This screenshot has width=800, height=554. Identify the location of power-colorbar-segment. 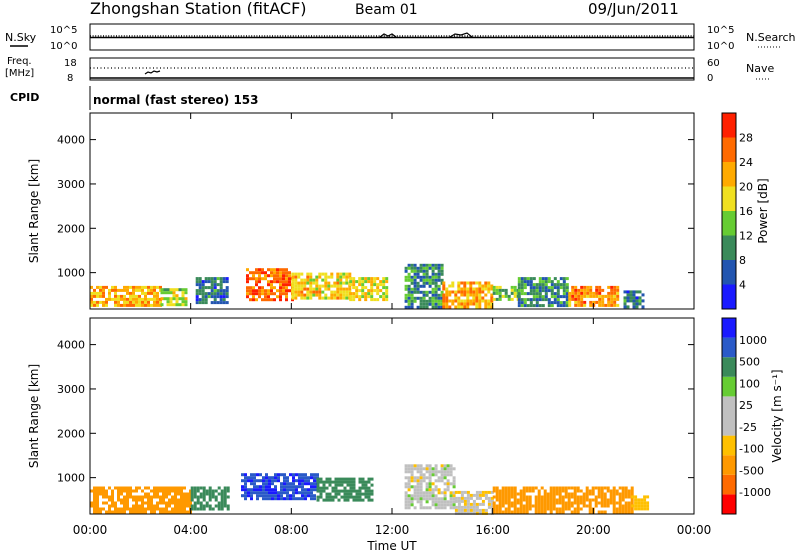
(729, 174).